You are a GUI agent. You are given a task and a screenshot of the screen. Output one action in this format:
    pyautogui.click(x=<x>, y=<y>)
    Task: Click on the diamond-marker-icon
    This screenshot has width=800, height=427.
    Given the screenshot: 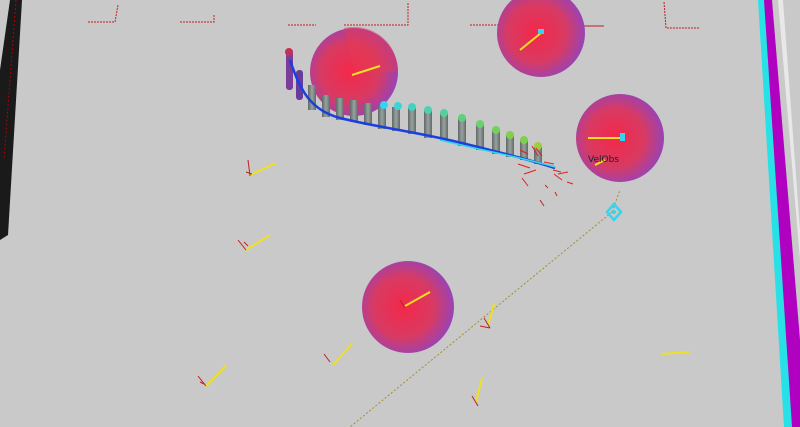 What is the action you would take?
    pyautogui.click(x=614, y=212)
    